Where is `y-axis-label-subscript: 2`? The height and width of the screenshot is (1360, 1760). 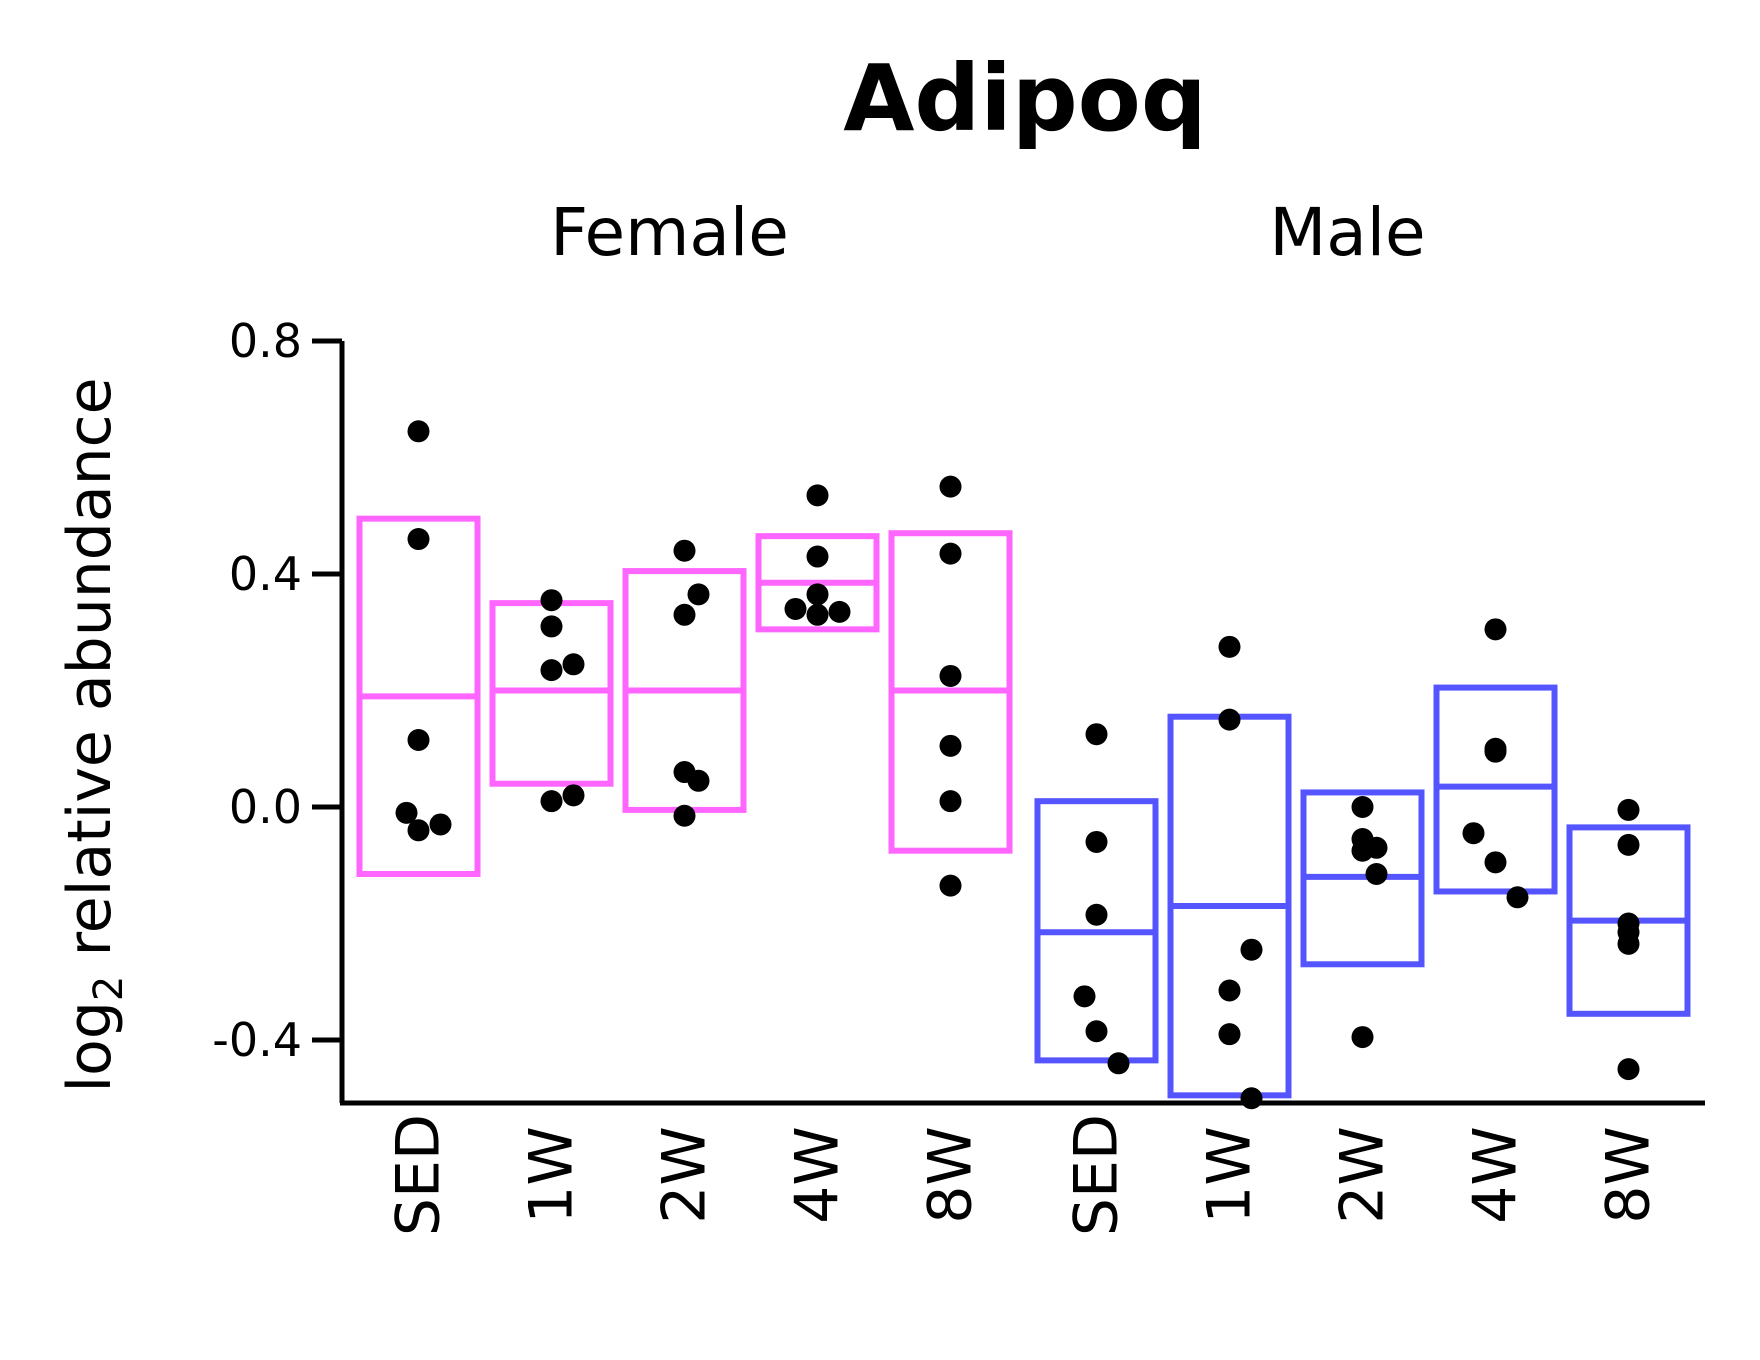 y-axis-label-subscript: 2 is located at coordinates (109, 988).